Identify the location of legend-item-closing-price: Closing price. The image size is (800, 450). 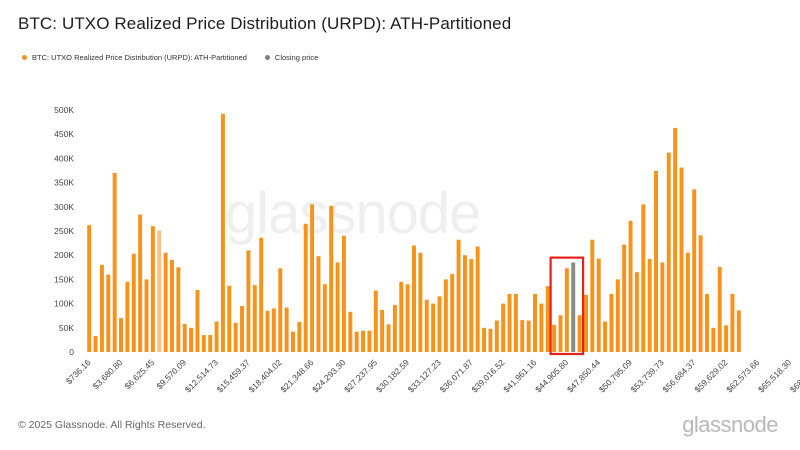
(291, 57).